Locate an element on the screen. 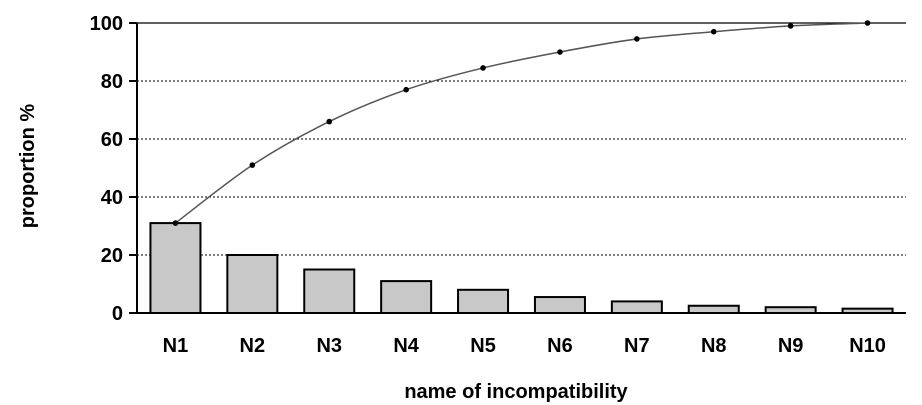  bar-N7 is located at coordinates (636, 307).